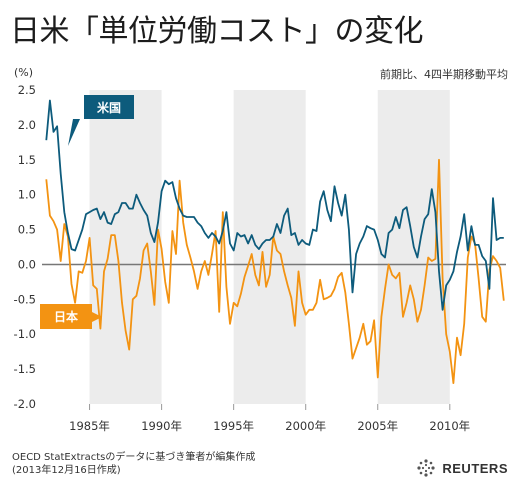  I want to click on legend-callout-us-box, so click(101, 120).